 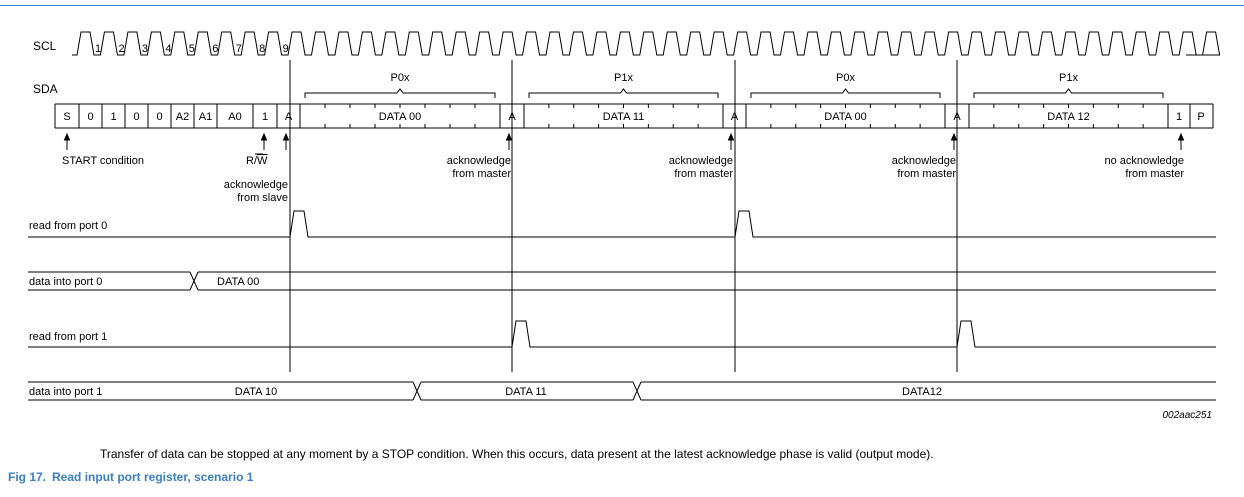 I want to click on data-port0-bus-transition, so click(x=194, y=281).